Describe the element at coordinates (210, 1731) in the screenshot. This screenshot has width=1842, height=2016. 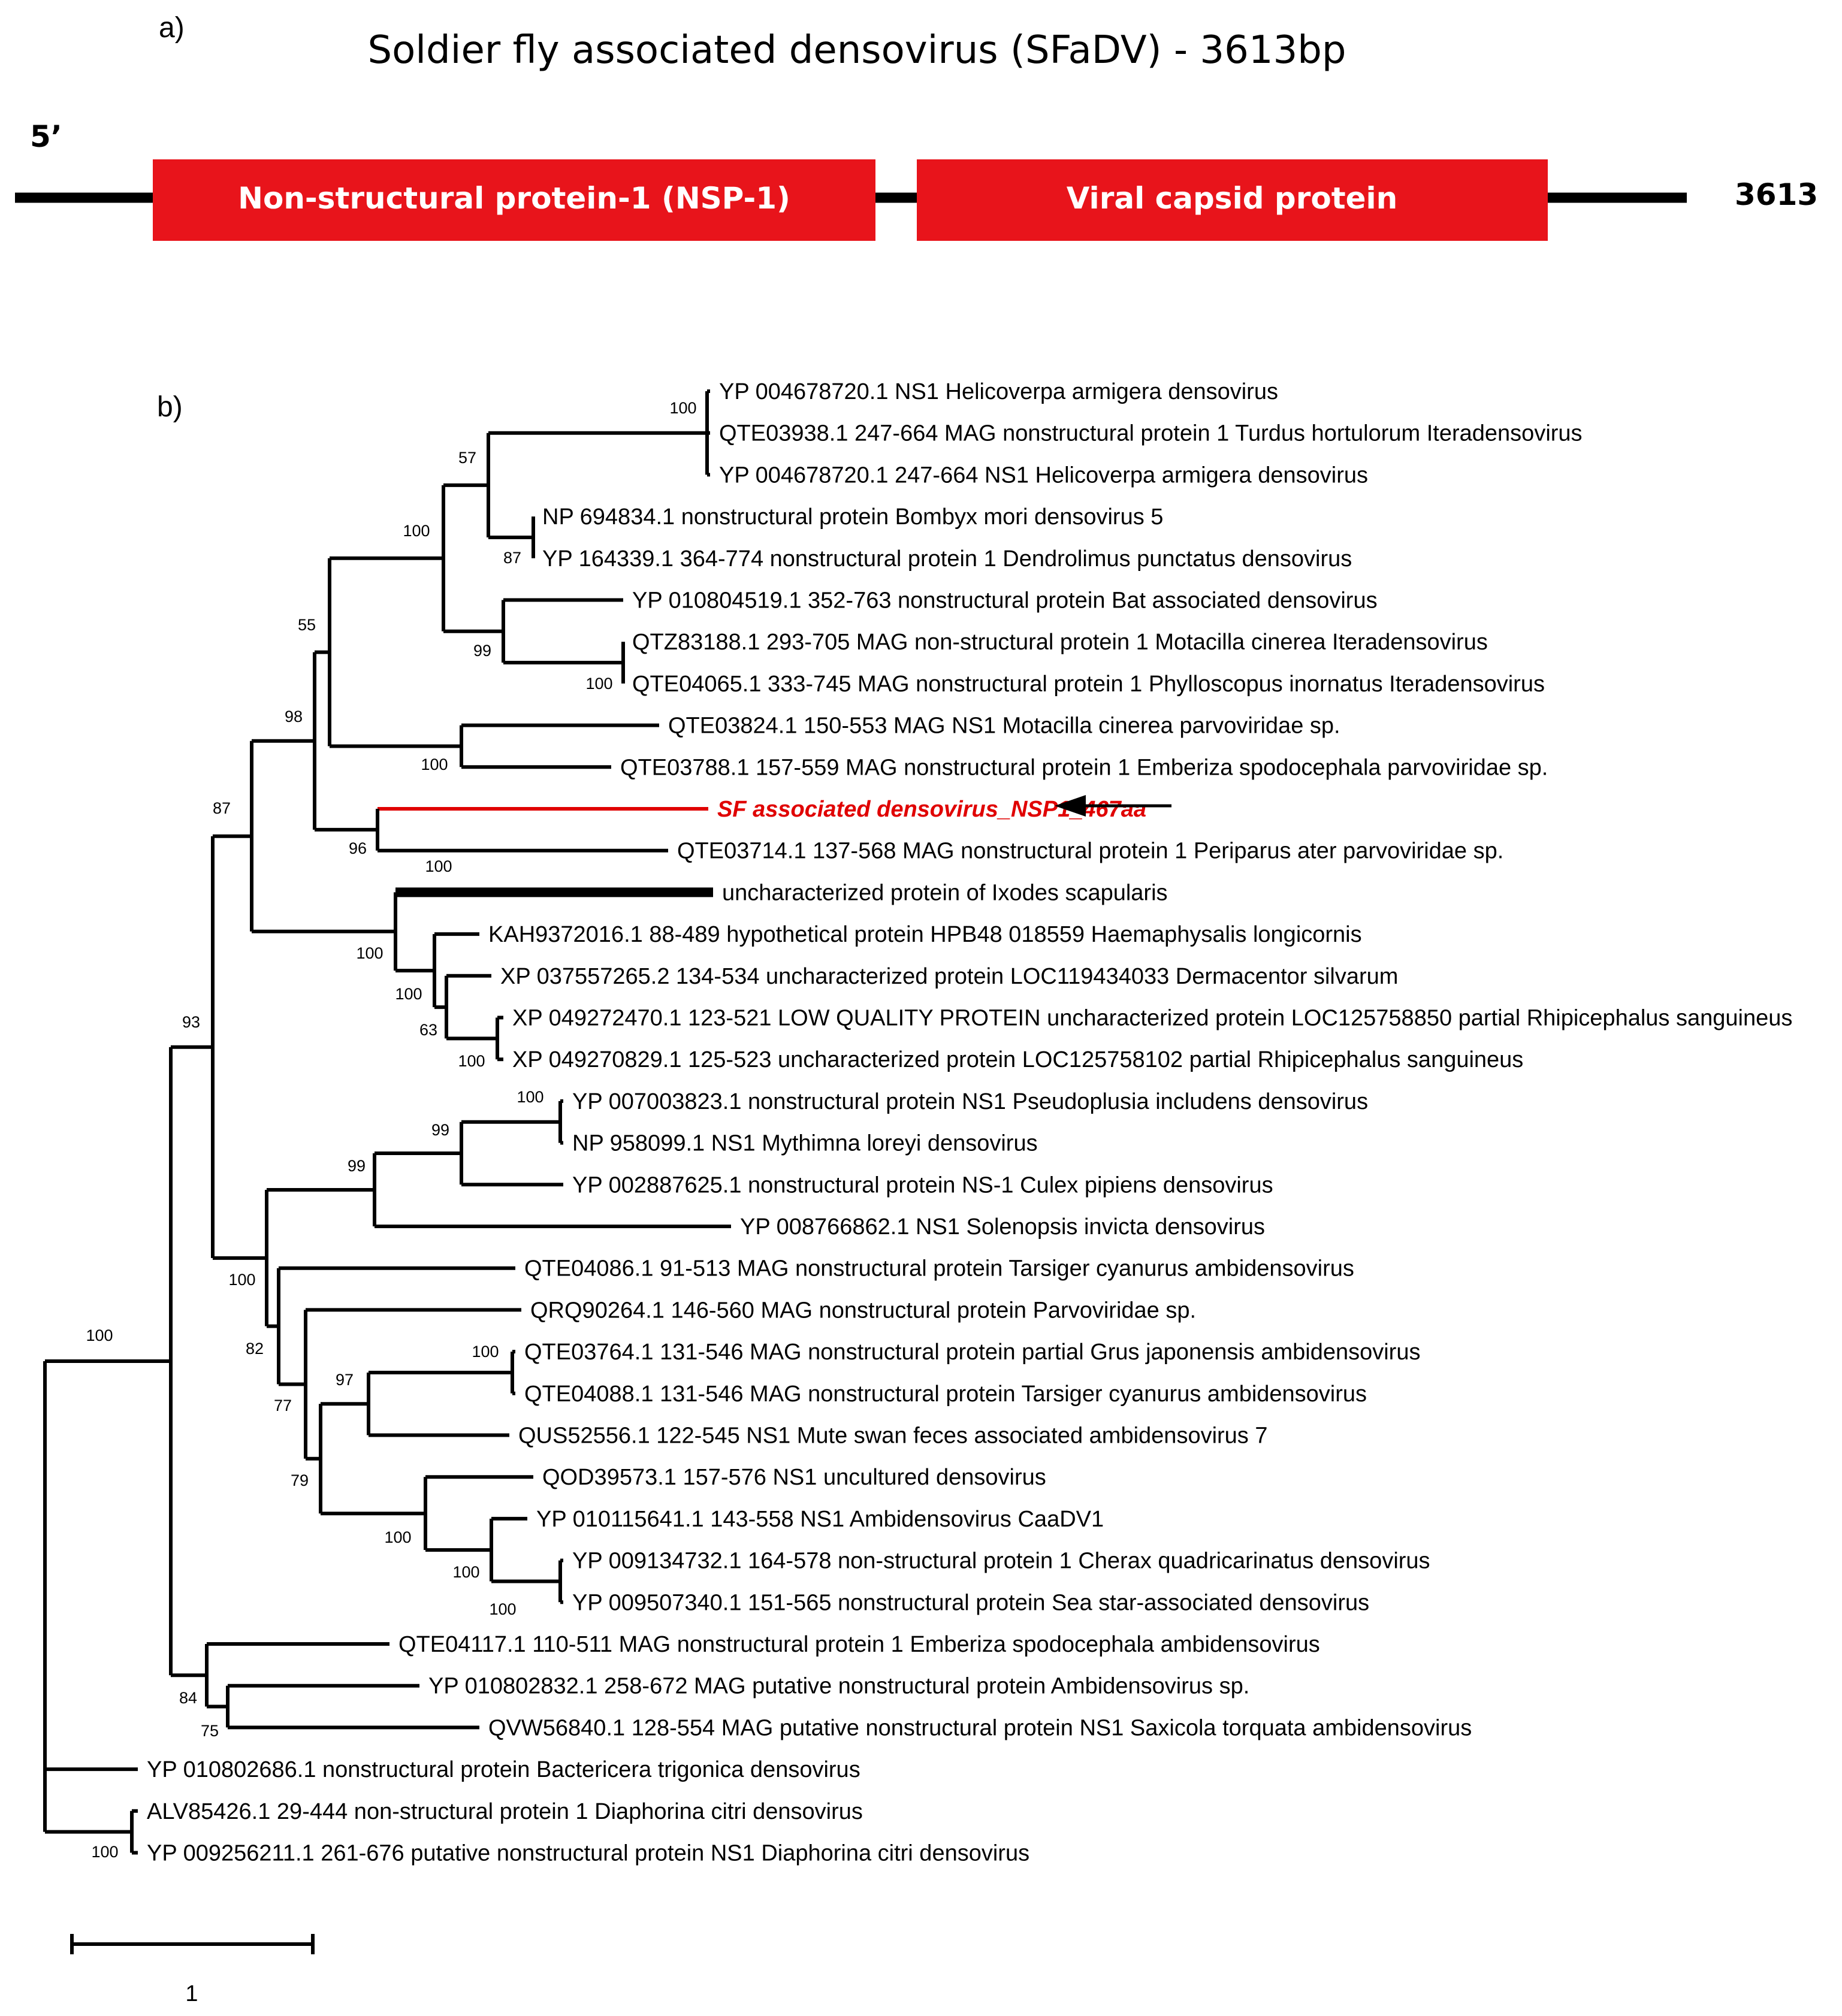
I see `bootstrap-value: 75` at that location.